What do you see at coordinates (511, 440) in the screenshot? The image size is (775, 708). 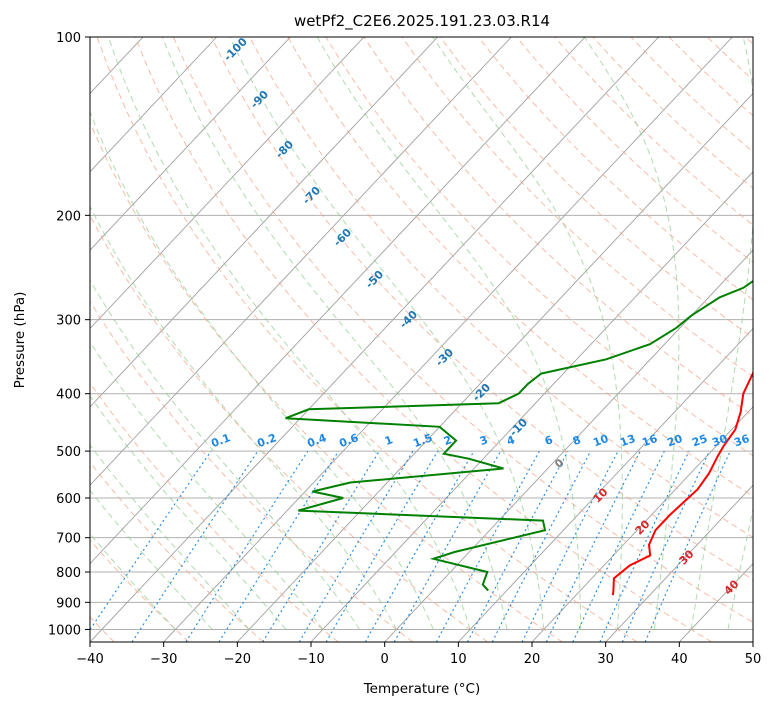 I see `mixing-ratio-label: 4` at bounding box center [511, 440].